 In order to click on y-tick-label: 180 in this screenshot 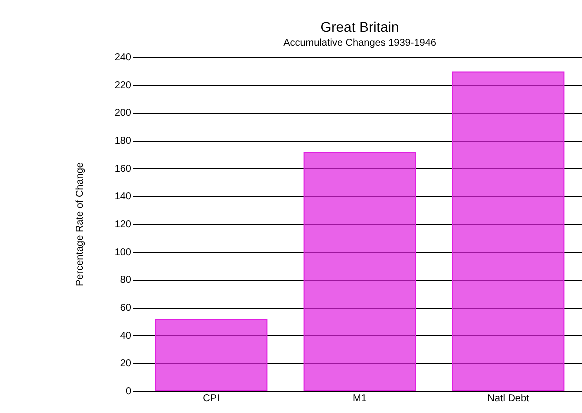, I will do `click(123, 141)`.